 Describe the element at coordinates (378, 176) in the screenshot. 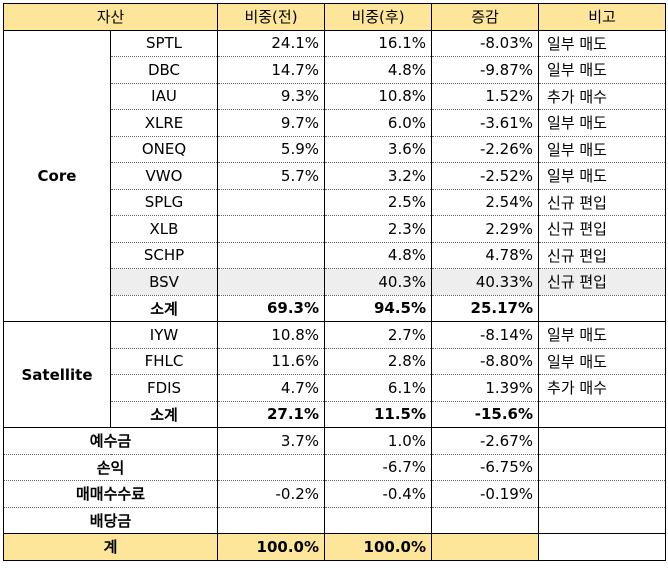

I see `weight-after-cell: 3.2%` at that location.